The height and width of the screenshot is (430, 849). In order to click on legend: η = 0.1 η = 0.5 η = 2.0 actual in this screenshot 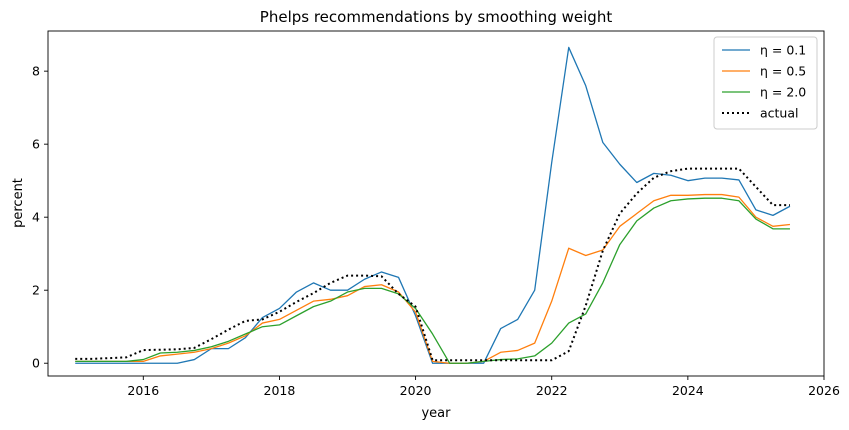, I will do `click(765, 83)`.